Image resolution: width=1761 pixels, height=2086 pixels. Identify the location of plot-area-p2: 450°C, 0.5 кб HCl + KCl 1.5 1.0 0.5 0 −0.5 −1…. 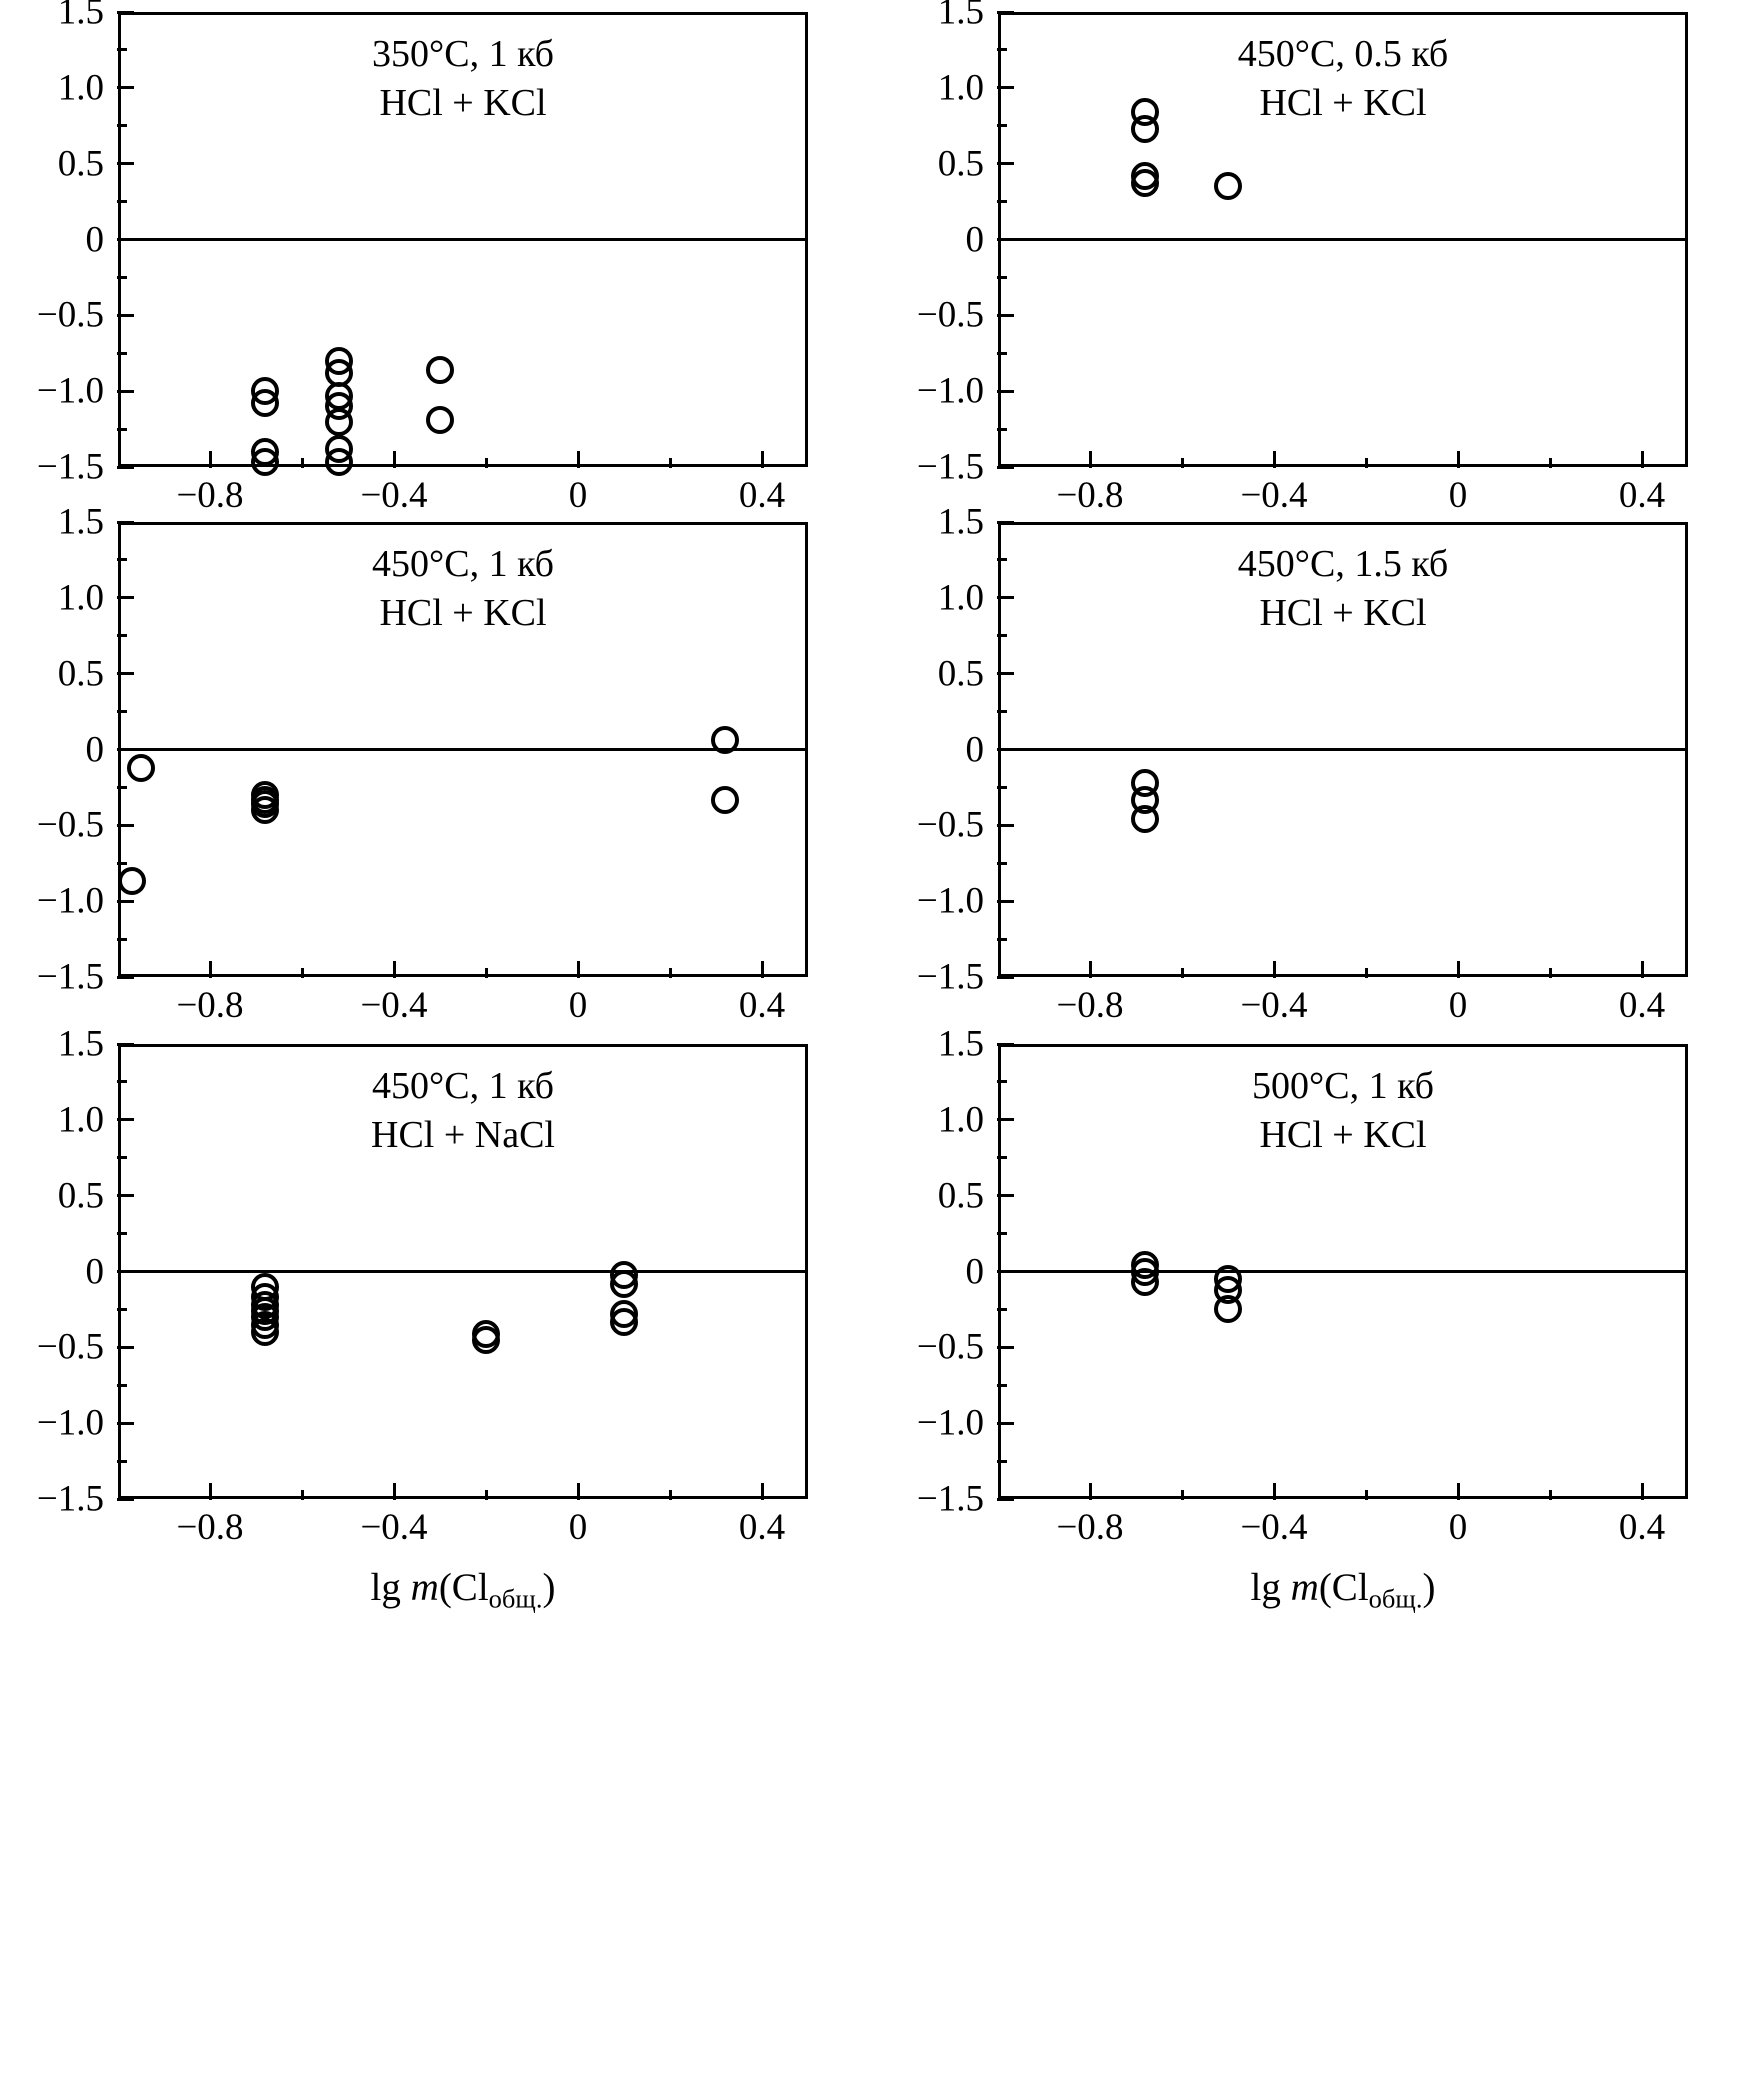
(1302, 257).